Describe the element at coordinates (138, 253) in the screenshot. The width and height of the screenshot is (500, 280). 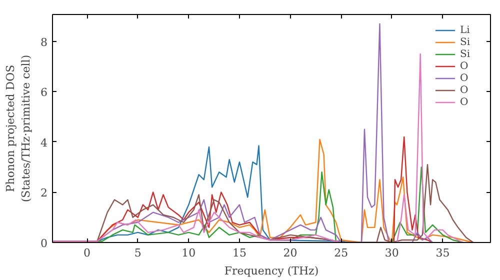
I see `x-tick-label: 5` at that location.